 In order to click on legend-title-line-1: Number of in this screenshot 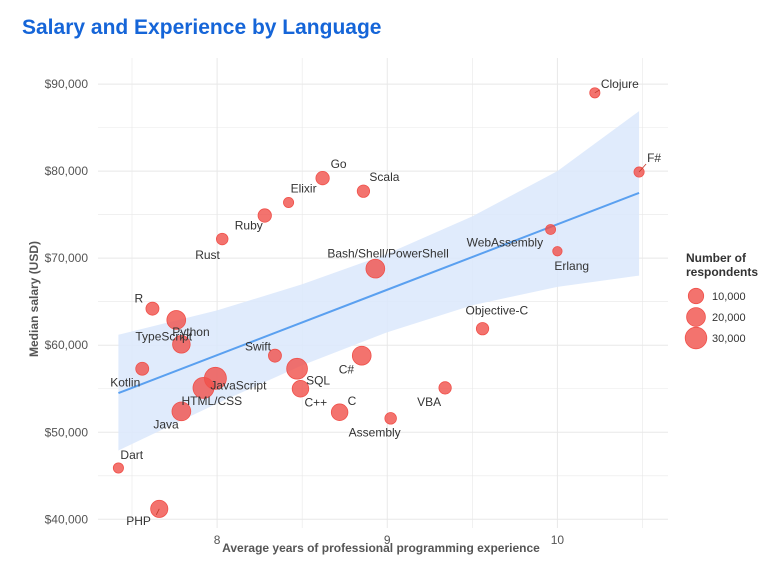, I will do `click(716, 258)`.